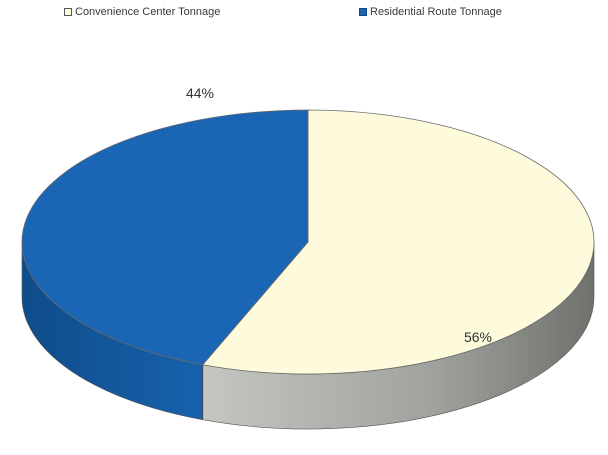 The height and width of the screenshot is (455, 608). Describe the element at coordinates (148, 12) in the screenshot. I see `legend-label-convenience-center: Convenience Center Tonnage` at that location.